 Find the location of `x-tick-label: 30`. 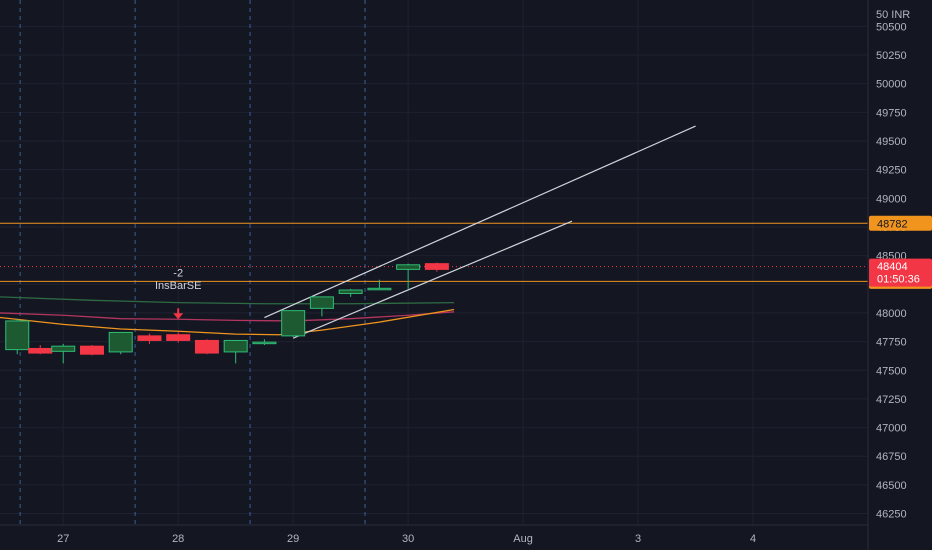

x-tick-label: 30 is located at coordinates (408, 539).